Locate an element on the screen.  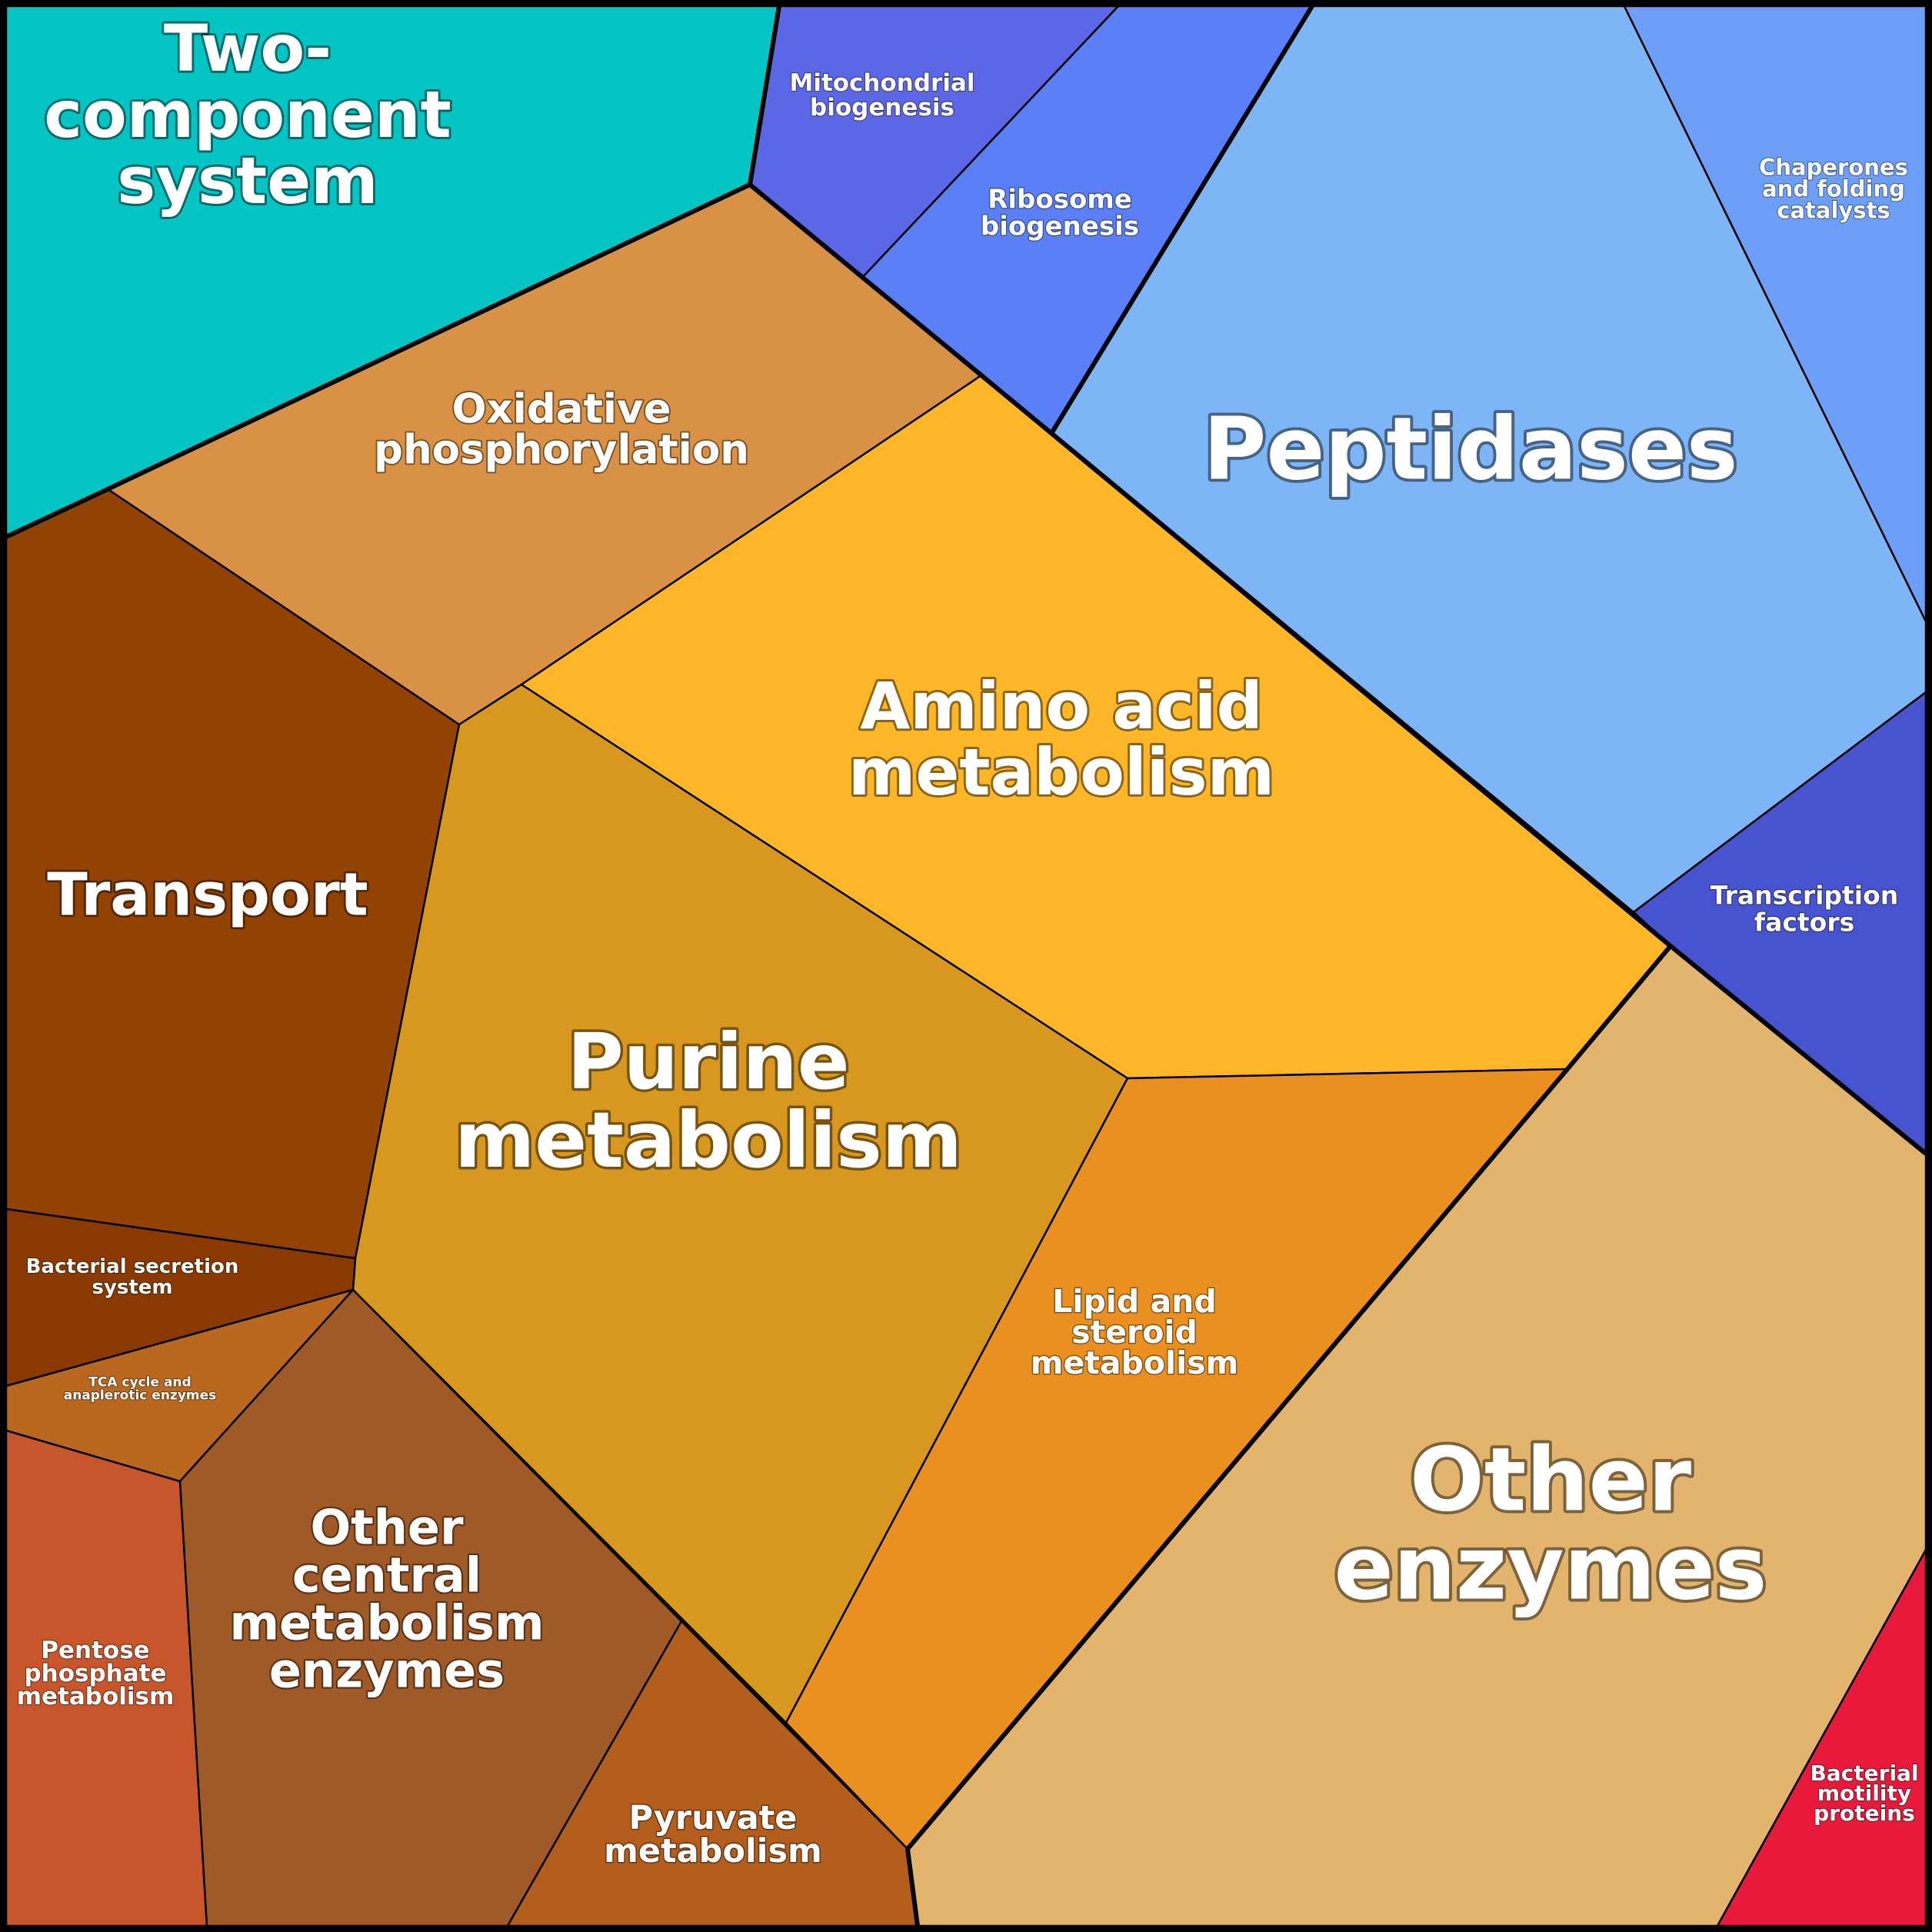
label-two-component: Two-component system is located at coordinates (247, 114).